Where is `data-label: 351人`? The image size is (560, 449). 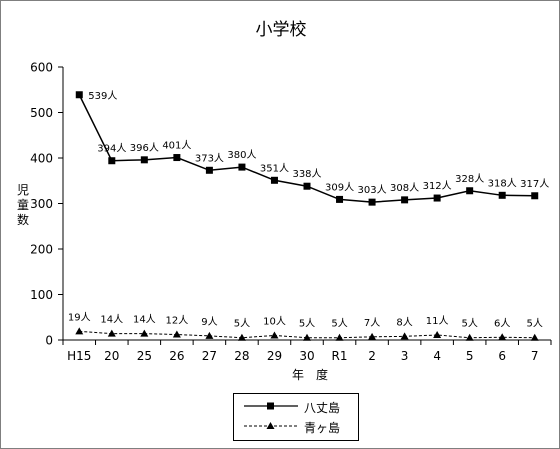 data-label: 351人 is located at coordinates (274, 168).